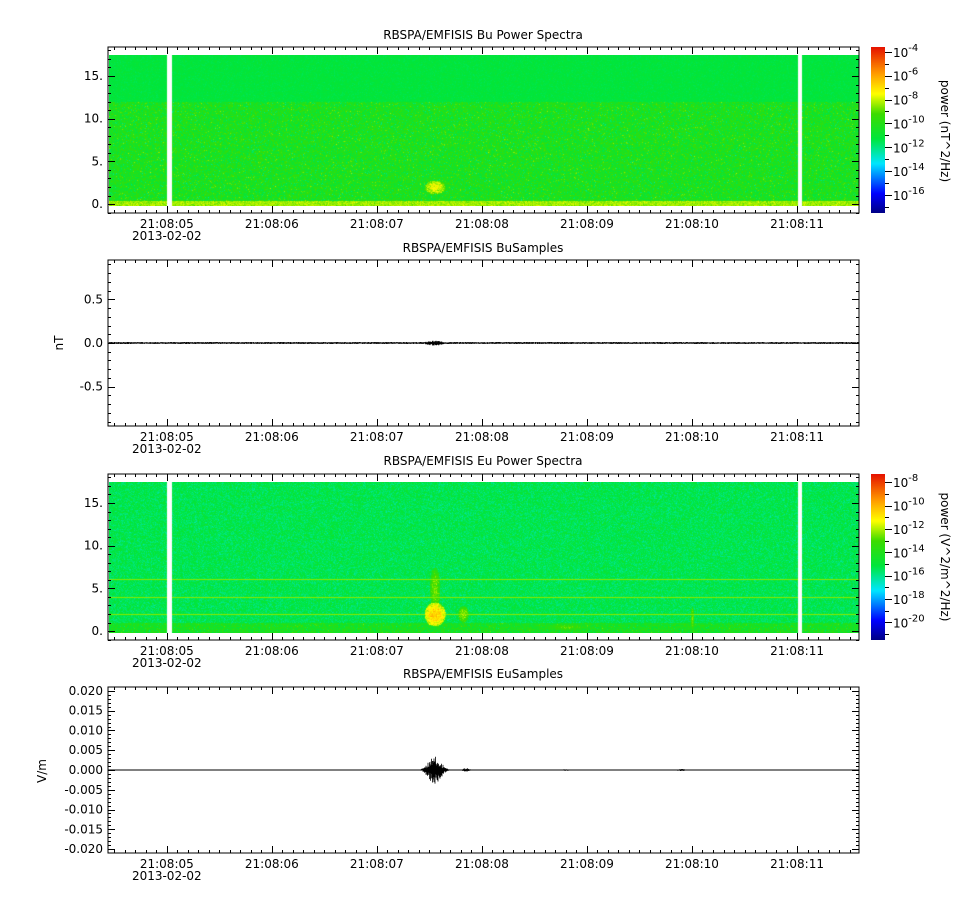 The height and width of the screenshot is (900, 967). I want to click on bu-samples-ylabel: nT, so click(59, 343).